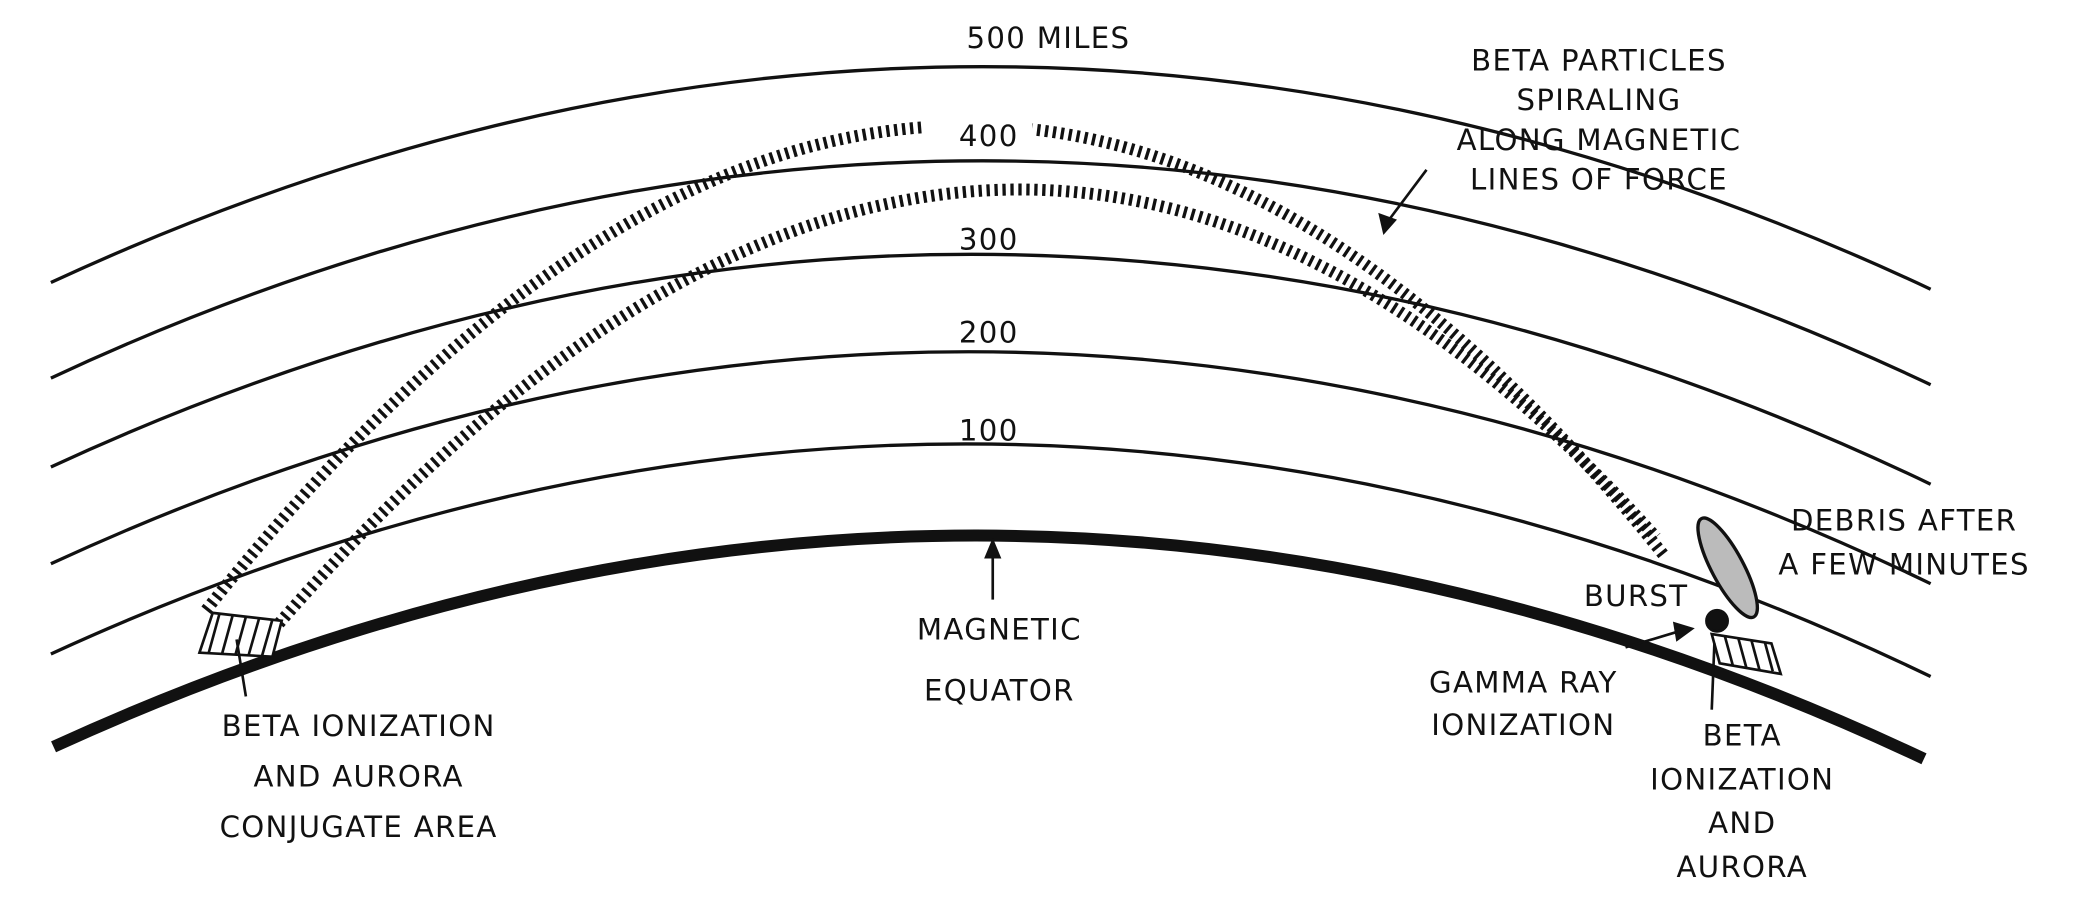 The image size is (2081, 914). I want to click on label: 200, so click(989, 332).